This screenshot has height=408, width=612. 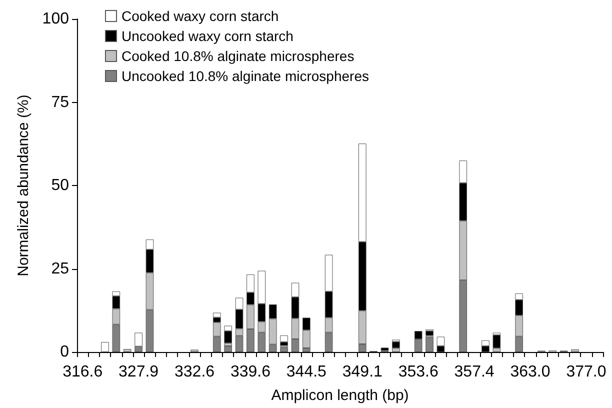 What do you see at coordinates (306, 372) in the screenshot?
I see `x-tick-label: 344.5` at bounding box center [306, 372].